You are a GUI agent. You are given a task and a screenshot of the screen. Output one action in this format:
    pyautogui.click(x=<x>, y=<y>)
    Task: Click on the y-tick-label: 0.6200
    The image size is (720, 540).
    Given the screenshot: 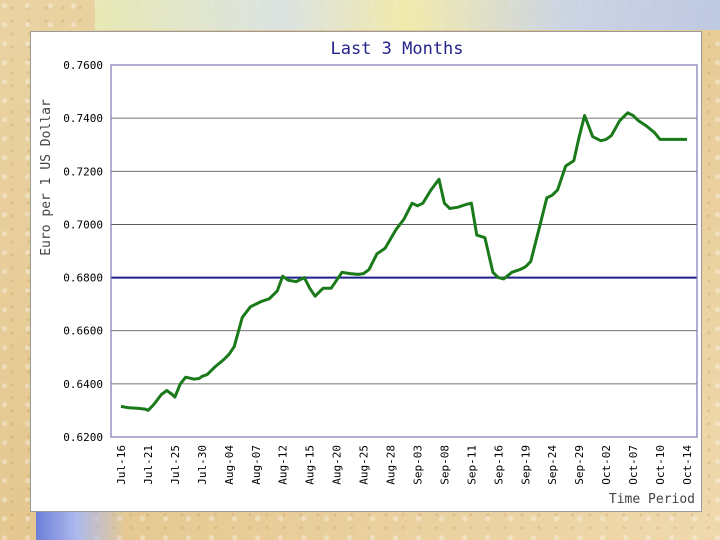 What is the action you would take?
    pyautogui.click(x=83, y=437)
    